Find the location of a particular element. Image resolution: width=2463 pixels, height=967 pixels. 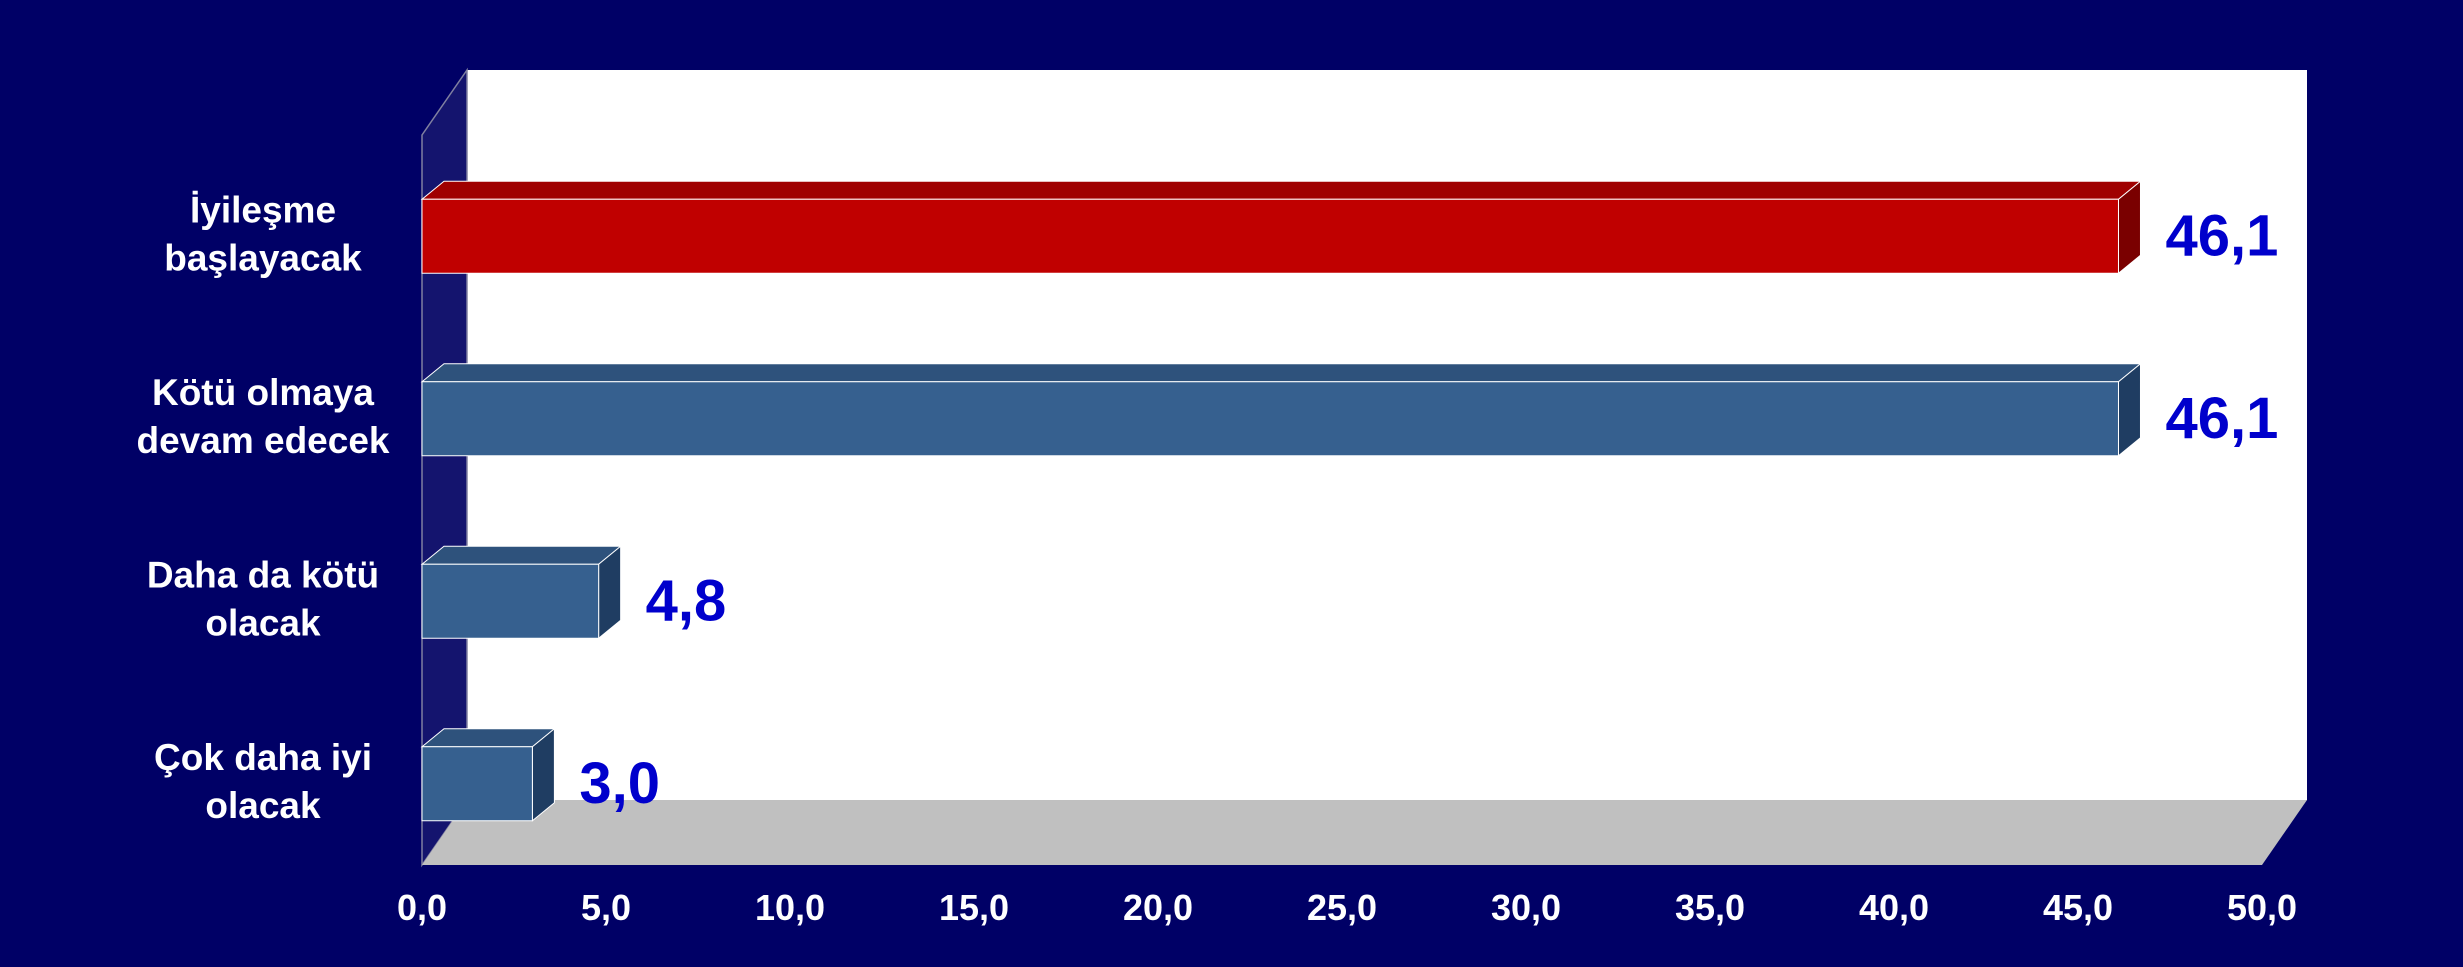

x-tick-label: 25,0 is located at coordinates (1342, 907).